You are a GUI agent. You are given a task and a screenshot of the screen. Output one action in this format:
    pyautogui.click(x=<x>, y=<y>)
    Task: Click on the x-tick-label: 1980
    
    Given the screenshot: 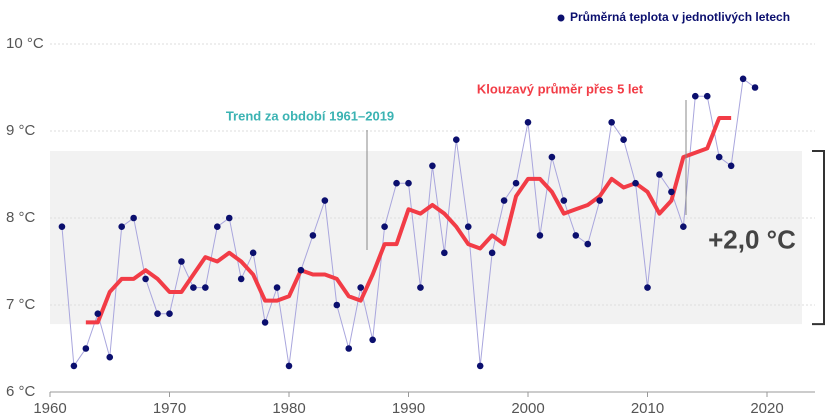 What is the action you would take?
    pyautogui.click(x=288, y=408)
    